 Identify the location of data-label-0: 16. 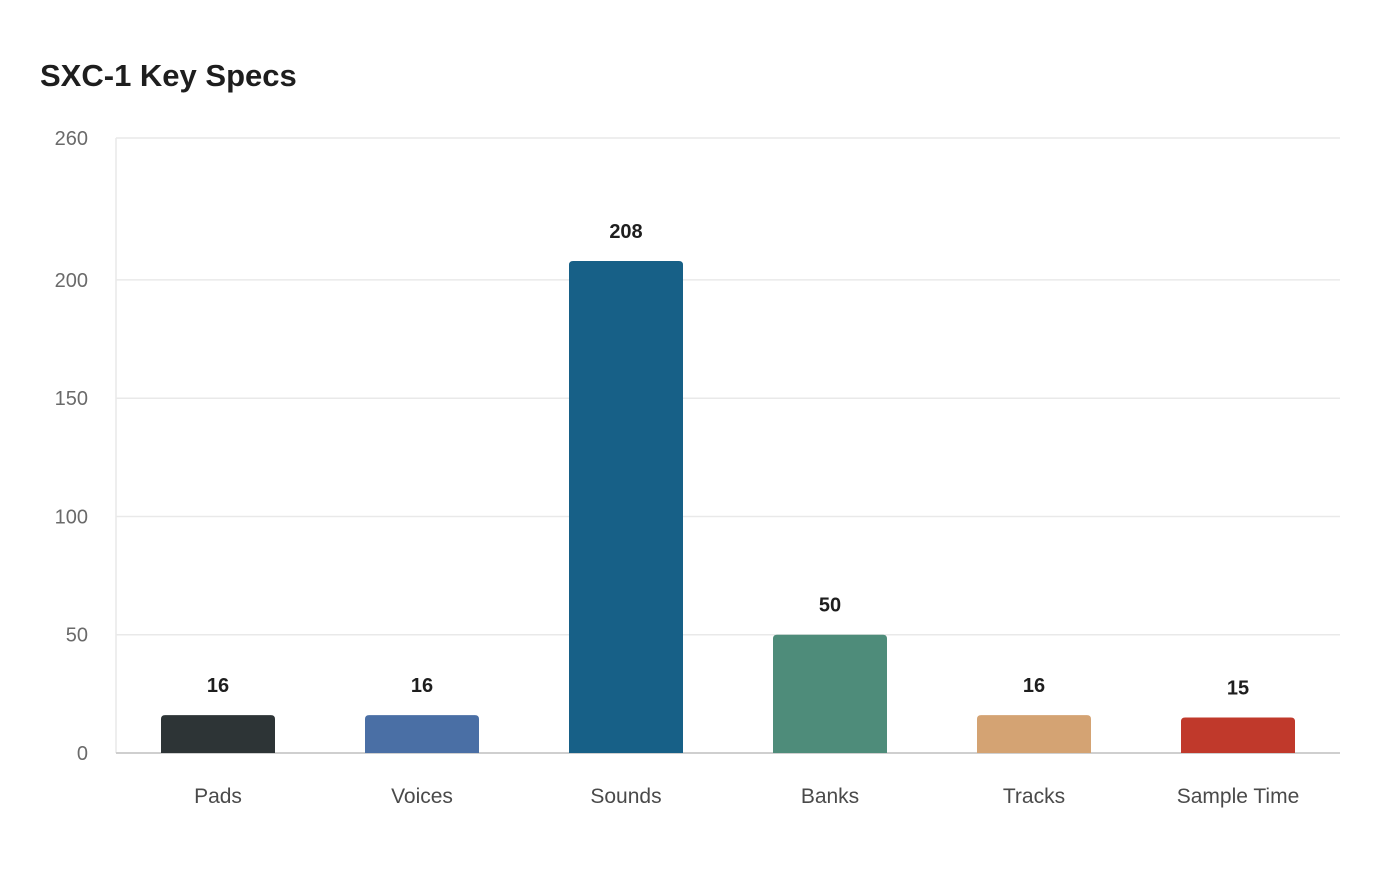
(218, 686).